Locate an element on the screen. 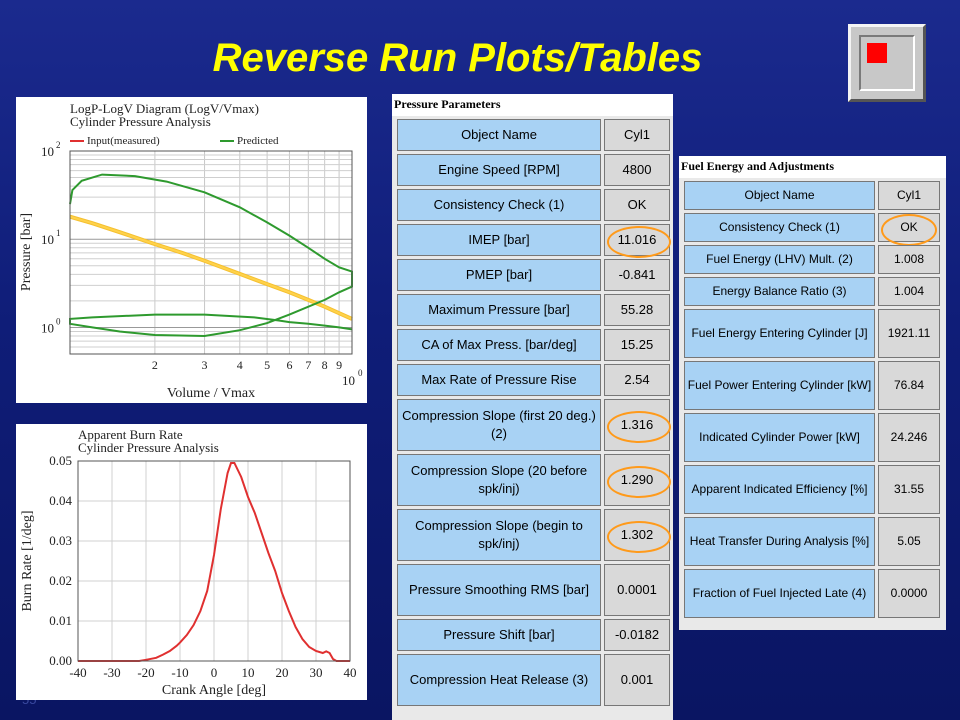 This screenshot has height=720, width=960. x-tick-label: 30 is located at coordinates (316, 672).